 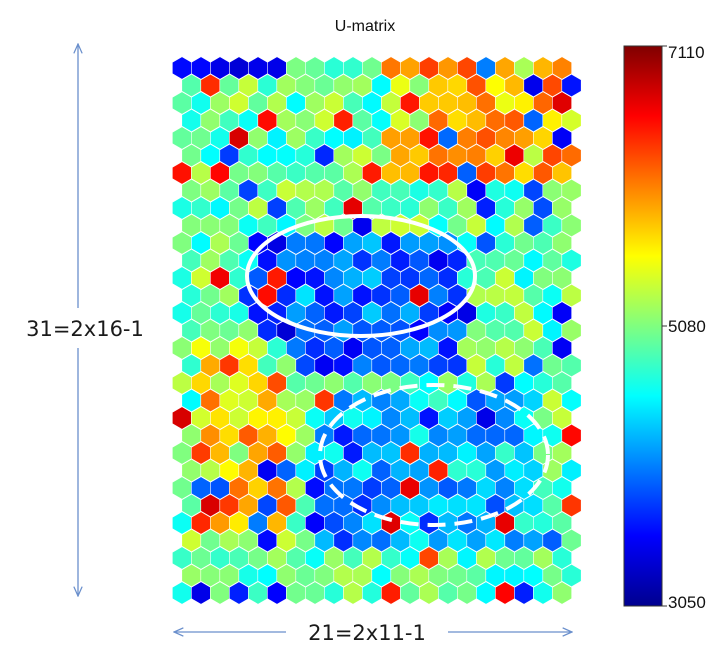 What do you see at coordinates (434, 455) in the screenshot?
I see `dashed-cluster-ellipse` at bounding box center [434, 455].